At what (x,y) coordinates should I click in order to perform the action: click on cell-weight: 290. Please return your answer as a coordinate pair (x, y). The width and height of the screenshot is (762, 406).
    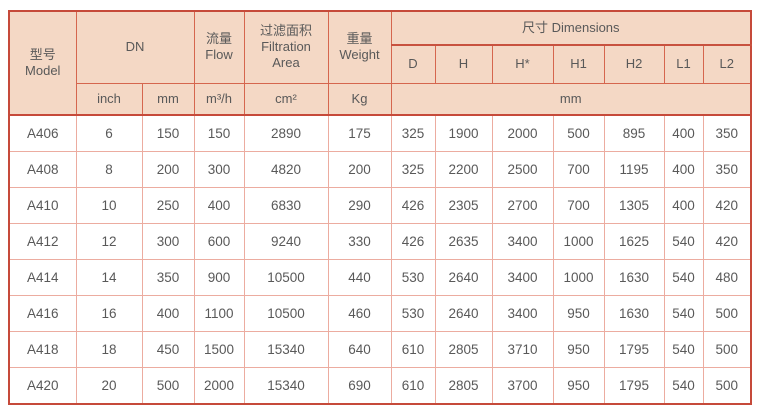
    Looking at the image, I should click on (359, 205).